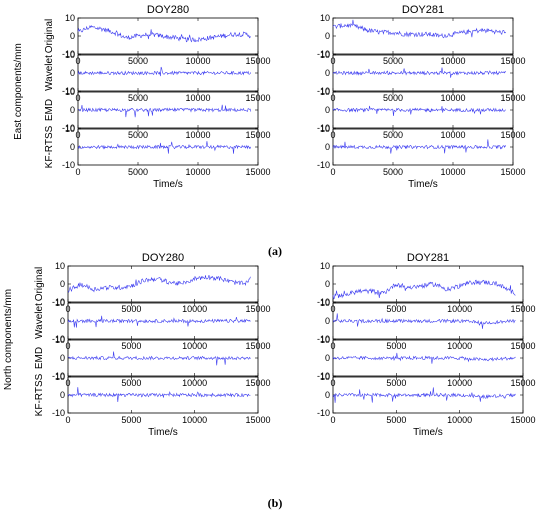  What do you see at coordinates (275, 503) in the screenshot?
I see `figure-caption: (b)` at bounding box center [275, 503].